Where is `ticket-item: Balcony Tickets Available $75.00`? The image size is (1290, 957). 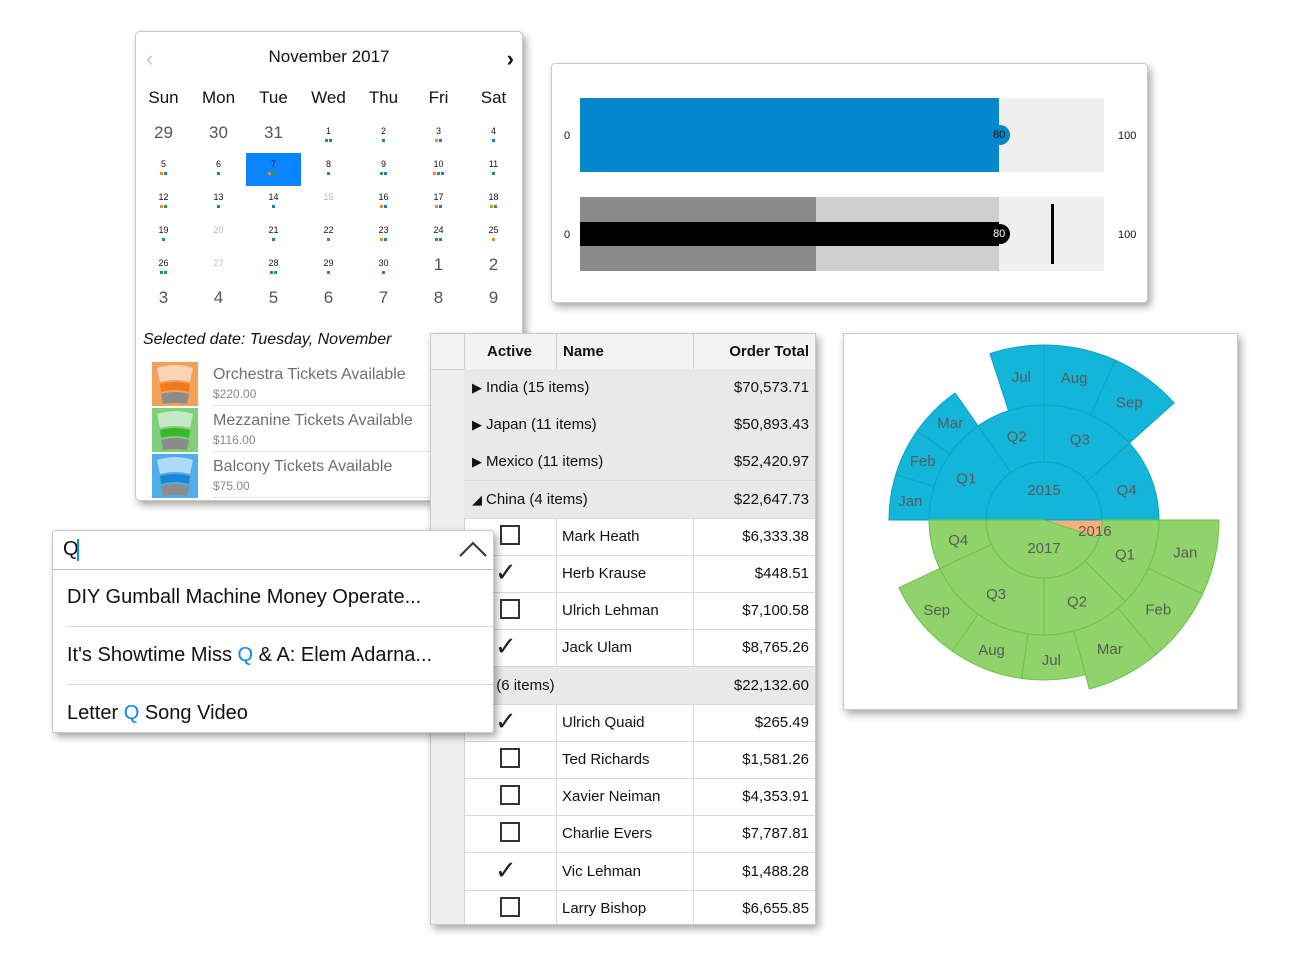 ticket-item: Balcony Tickets Available $75.00 is located at coordinates (337, 476).